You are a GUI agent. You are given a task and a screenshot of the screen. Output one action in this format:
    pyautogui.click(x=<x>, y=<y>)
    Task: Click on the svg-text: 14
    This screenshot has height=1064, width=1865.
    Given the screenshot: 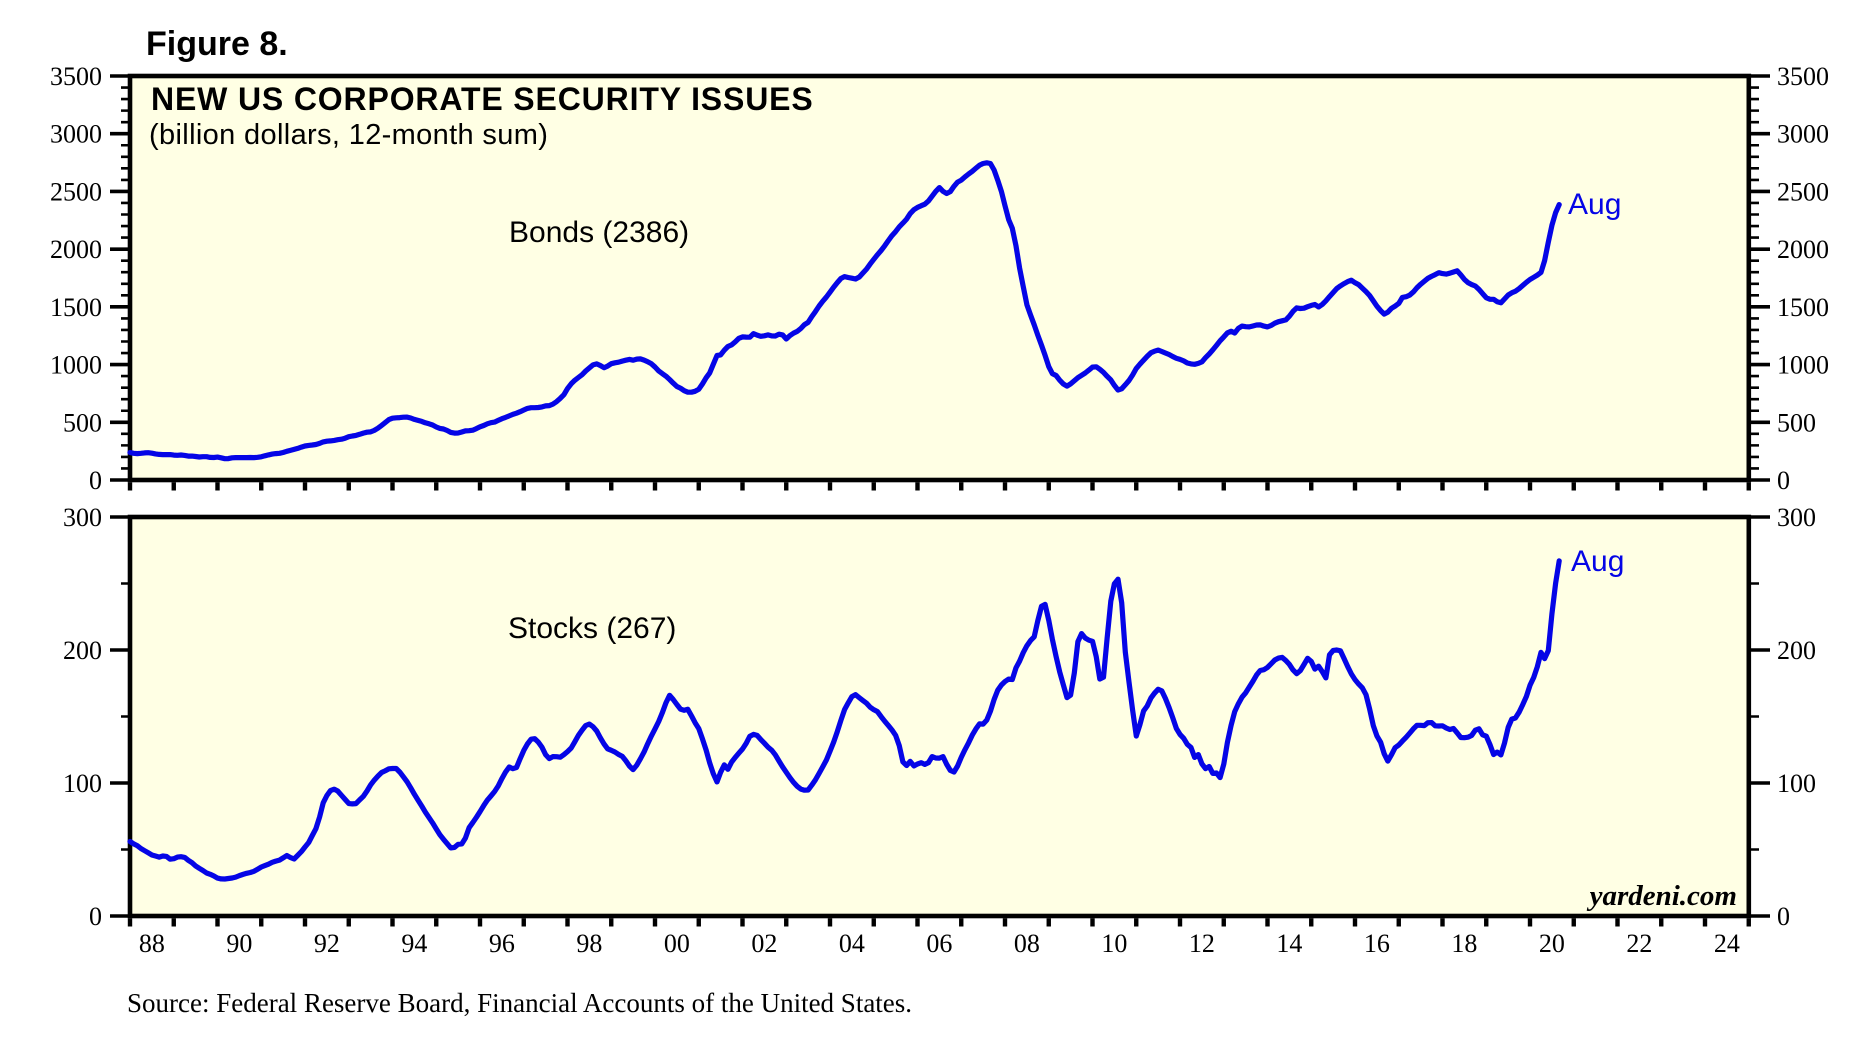 What is the action you would take?
    pyautogui.click(x=1289, y=943)
    